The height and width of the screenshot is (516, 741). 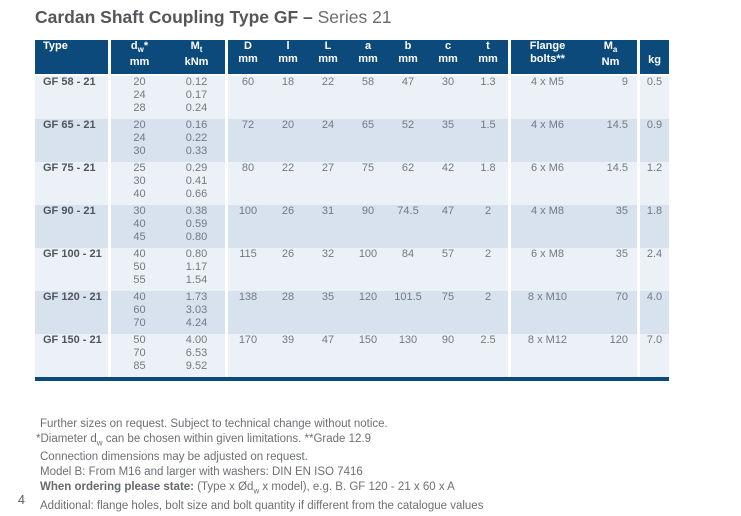 I want to click on cell-flange-bolts: 8 x M12, so click(x=546, y=355).